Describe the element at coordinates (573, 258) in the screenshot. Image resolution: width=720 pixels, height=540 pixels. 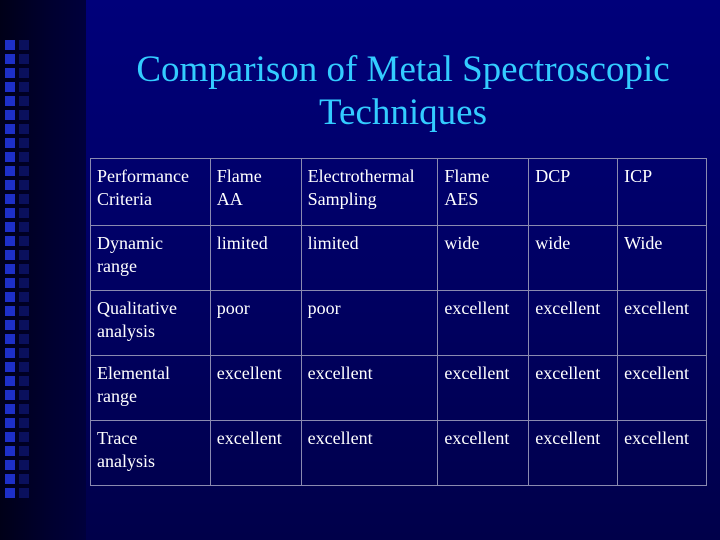
I see `cell-dcp: wide` at that location.